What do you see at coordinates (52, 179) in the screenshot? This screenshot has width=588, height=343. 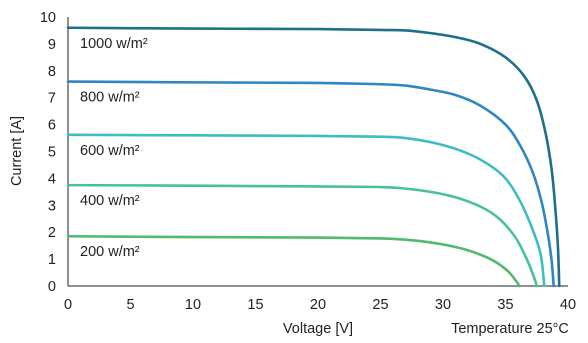 I see `y-tick-label: 4` at bounding box center [52, 179].